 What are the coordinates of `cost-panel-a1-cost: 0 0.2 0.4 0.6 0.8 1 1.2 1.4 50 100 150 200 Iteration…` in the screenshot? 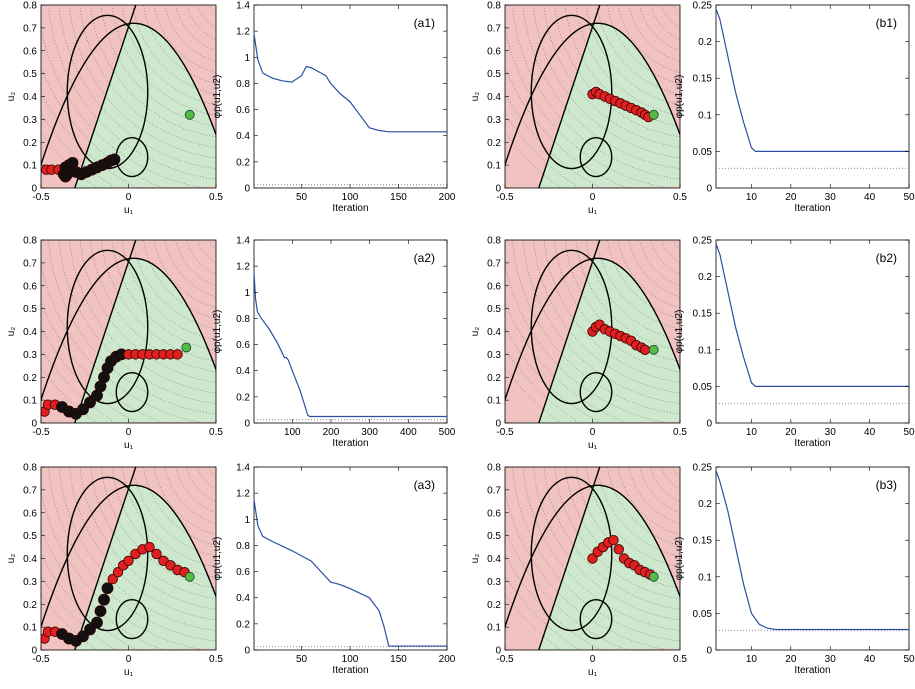 It's located at (334, 108).